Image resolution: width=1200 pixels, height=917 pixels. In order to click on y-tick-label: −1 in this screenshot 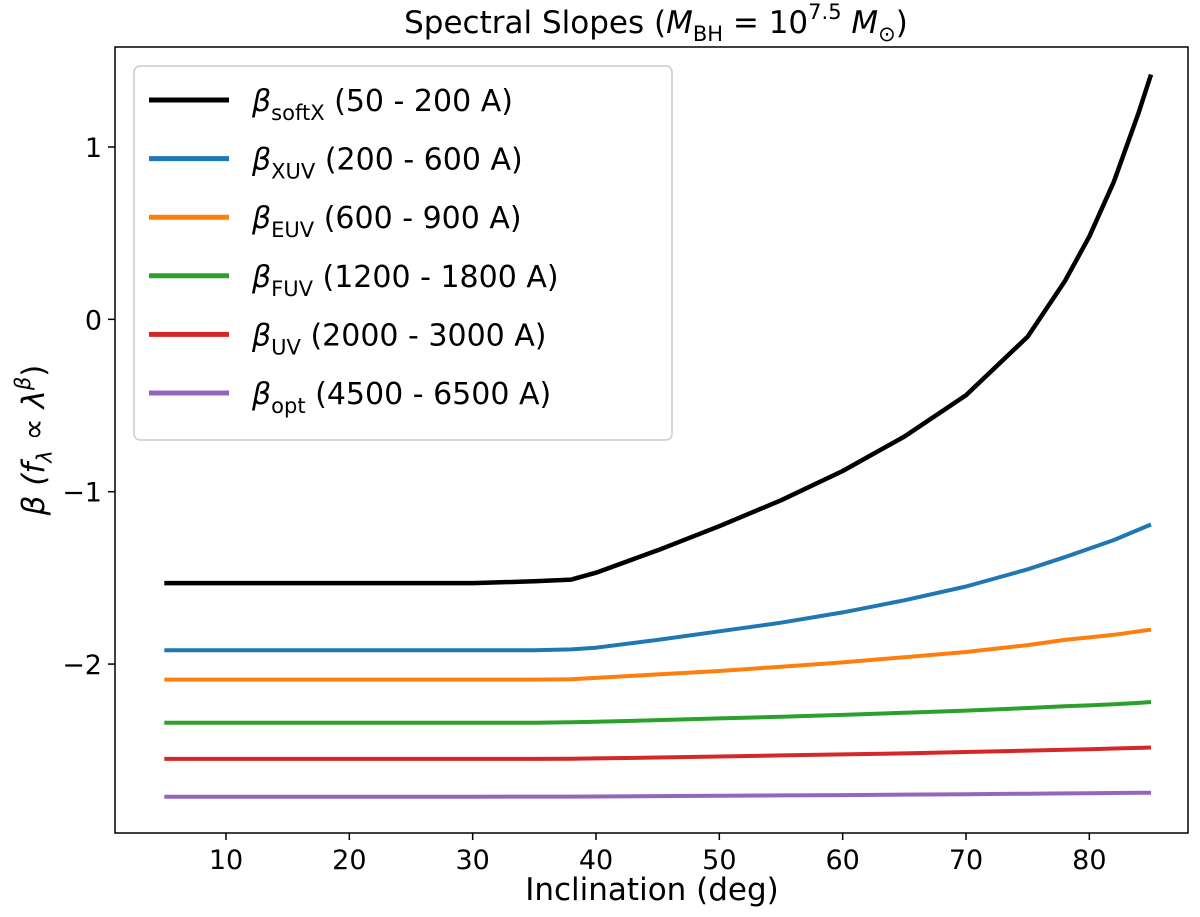, I will do `click(82, 493)`.